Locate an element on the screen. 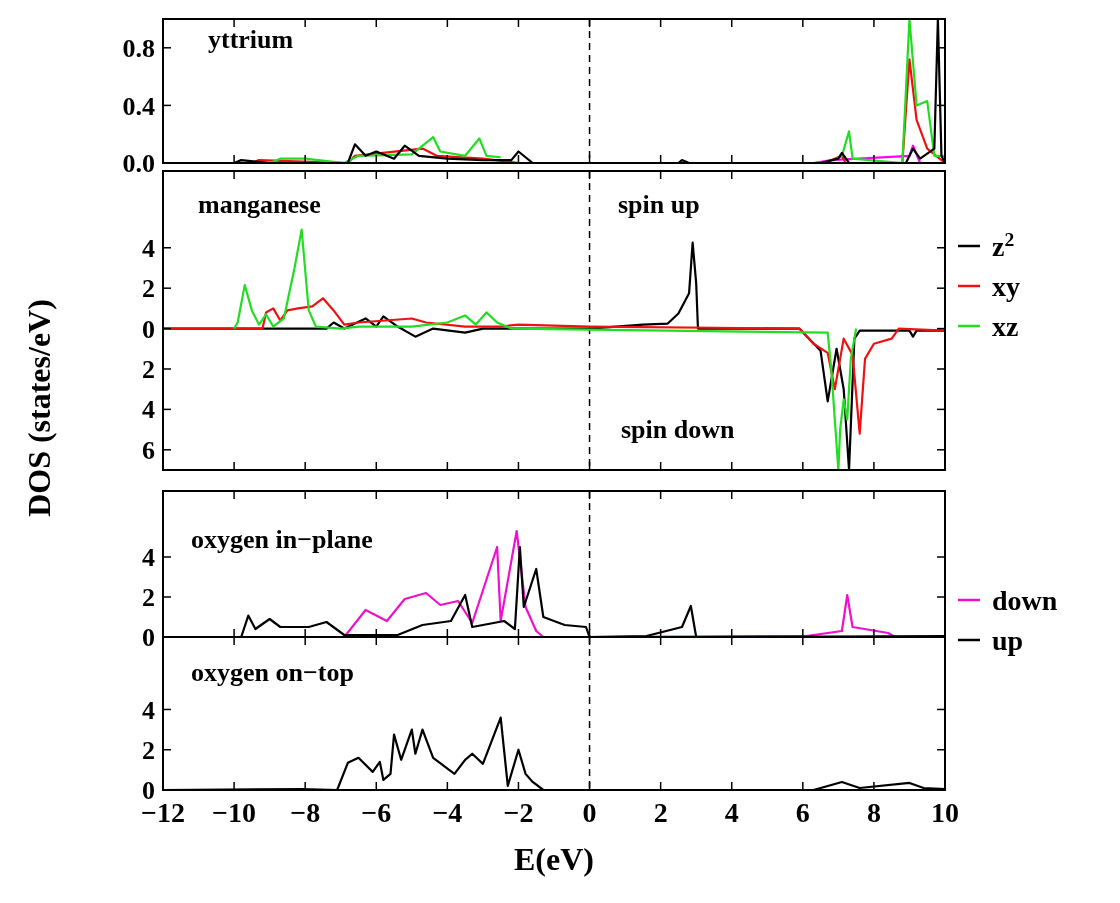 Image resolution: width=1120 pixels, height=903 pixels. y-axis-title: DOS (states/eV) is located at coordinates (39, 408).